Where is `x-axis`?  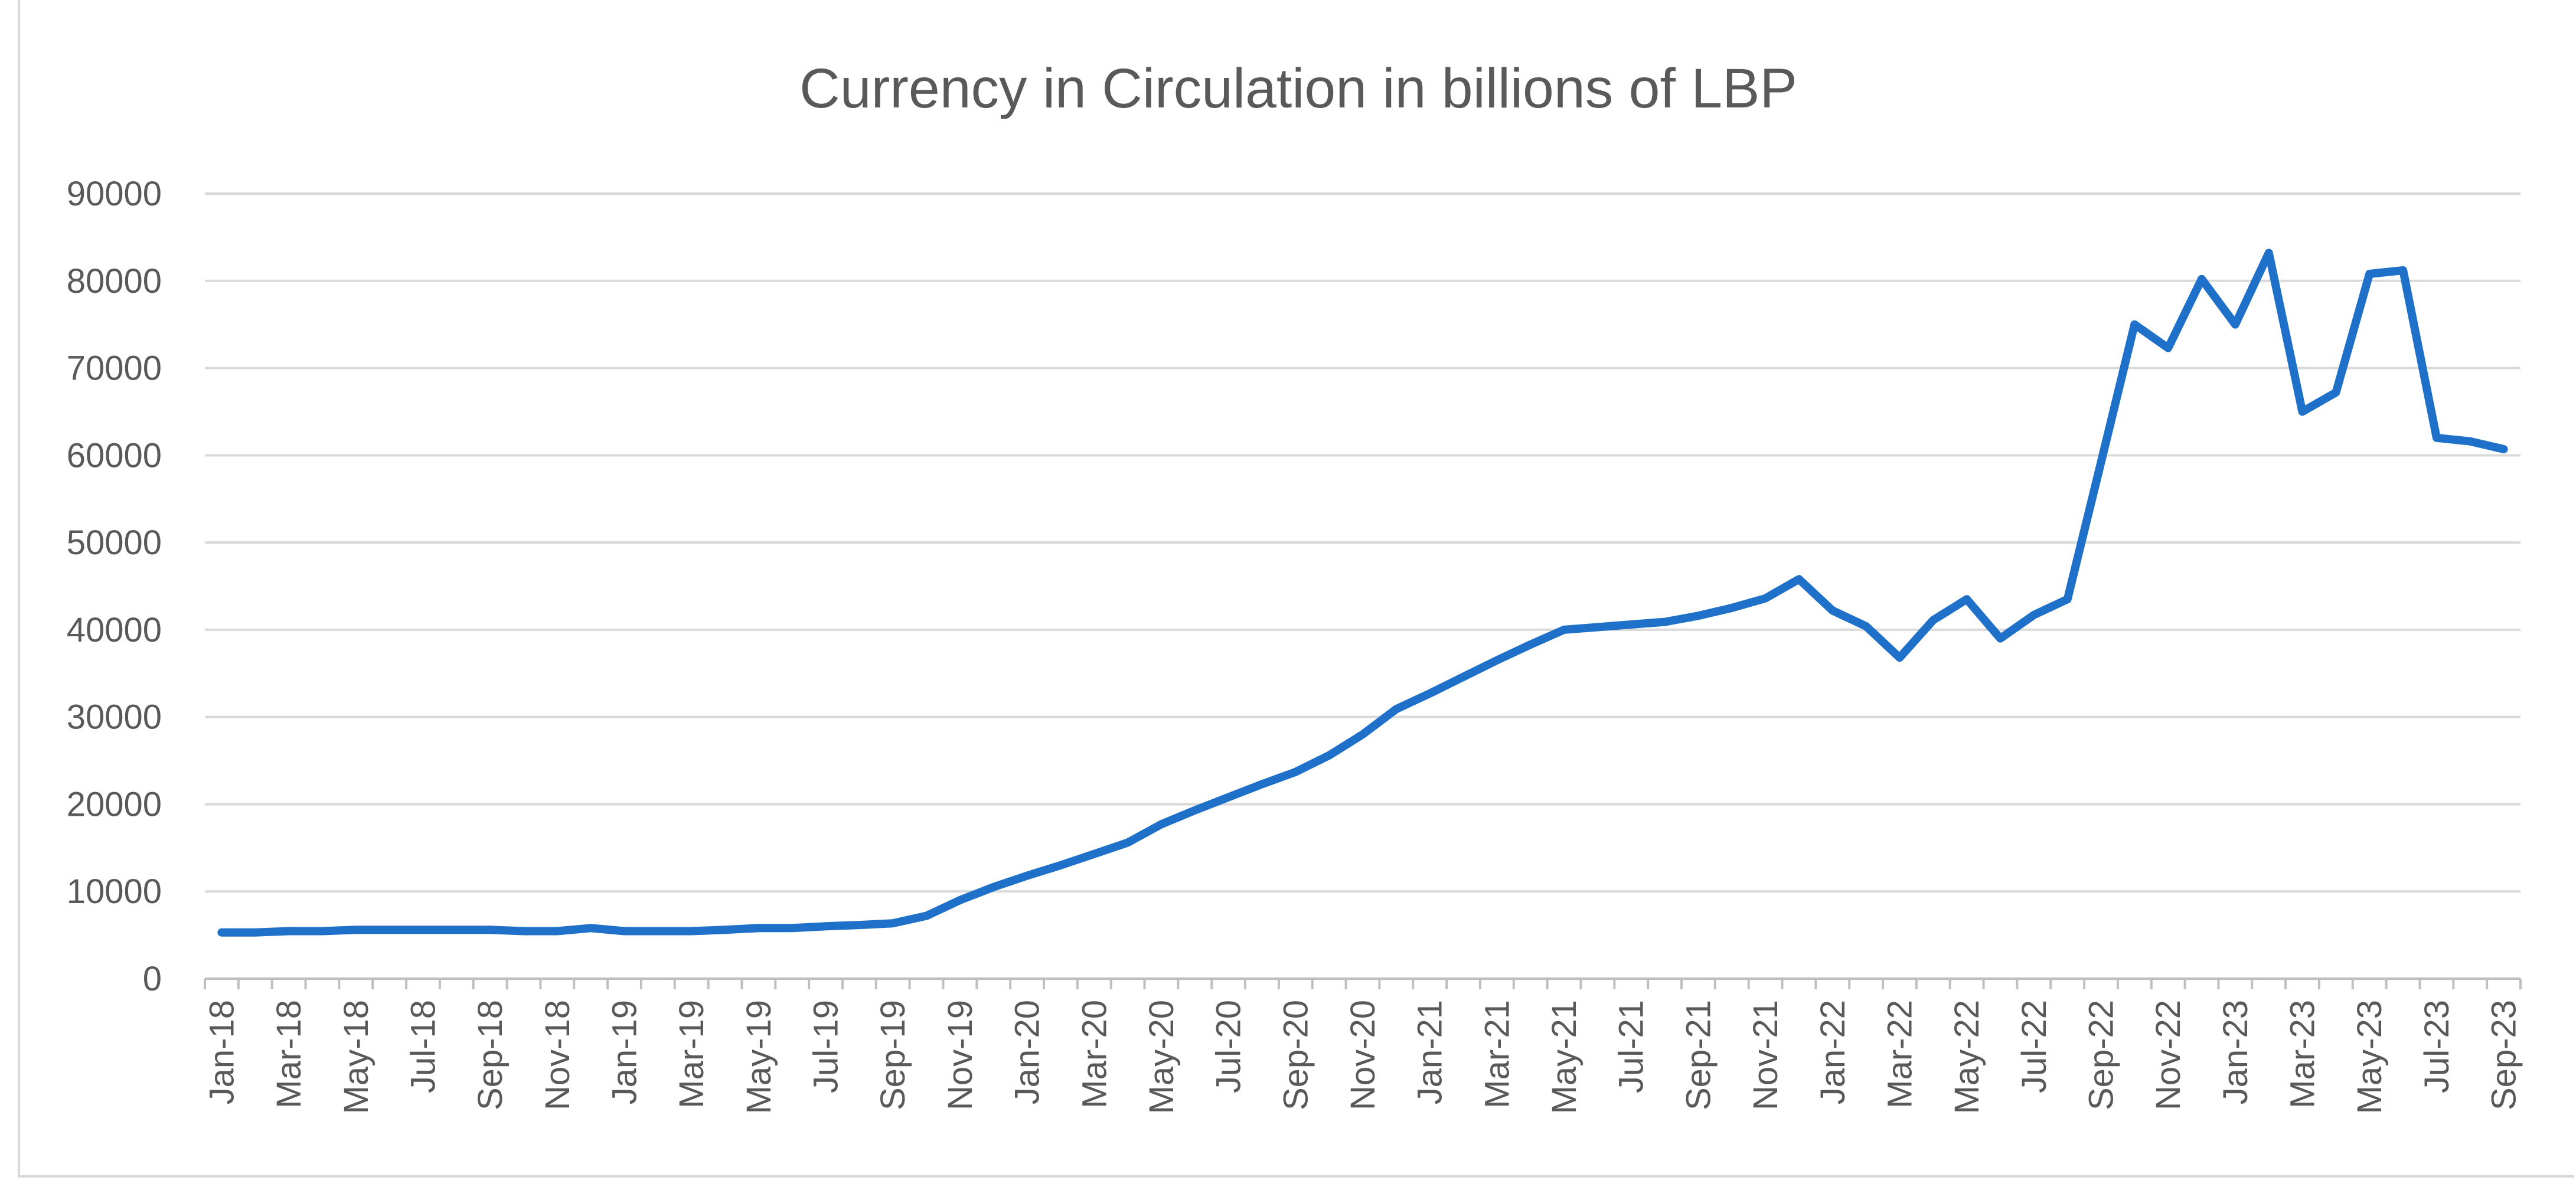
x-axis is located at coordinates (1363, 983).